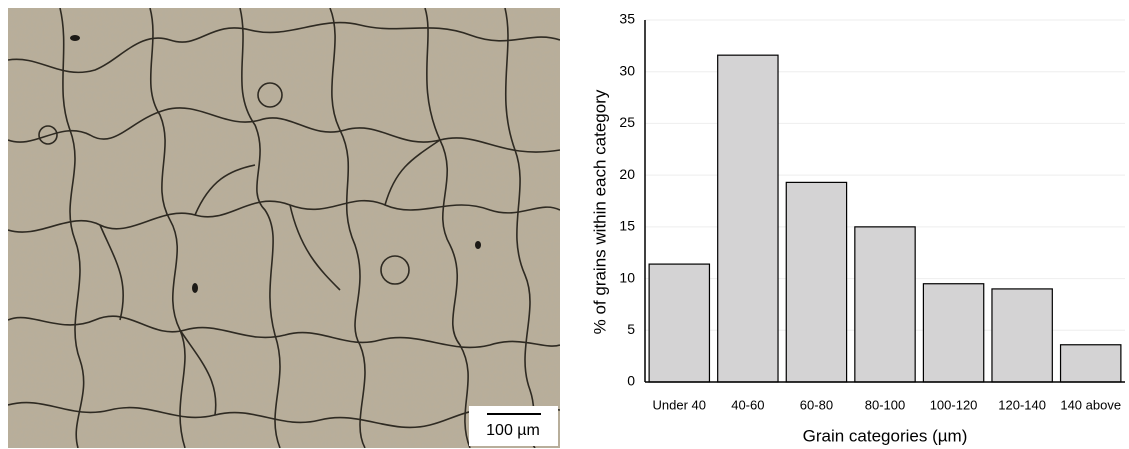 The height and width of the screenshot is (449, 1129). I want to click on y-tick-label: 30, so click(627, 70).